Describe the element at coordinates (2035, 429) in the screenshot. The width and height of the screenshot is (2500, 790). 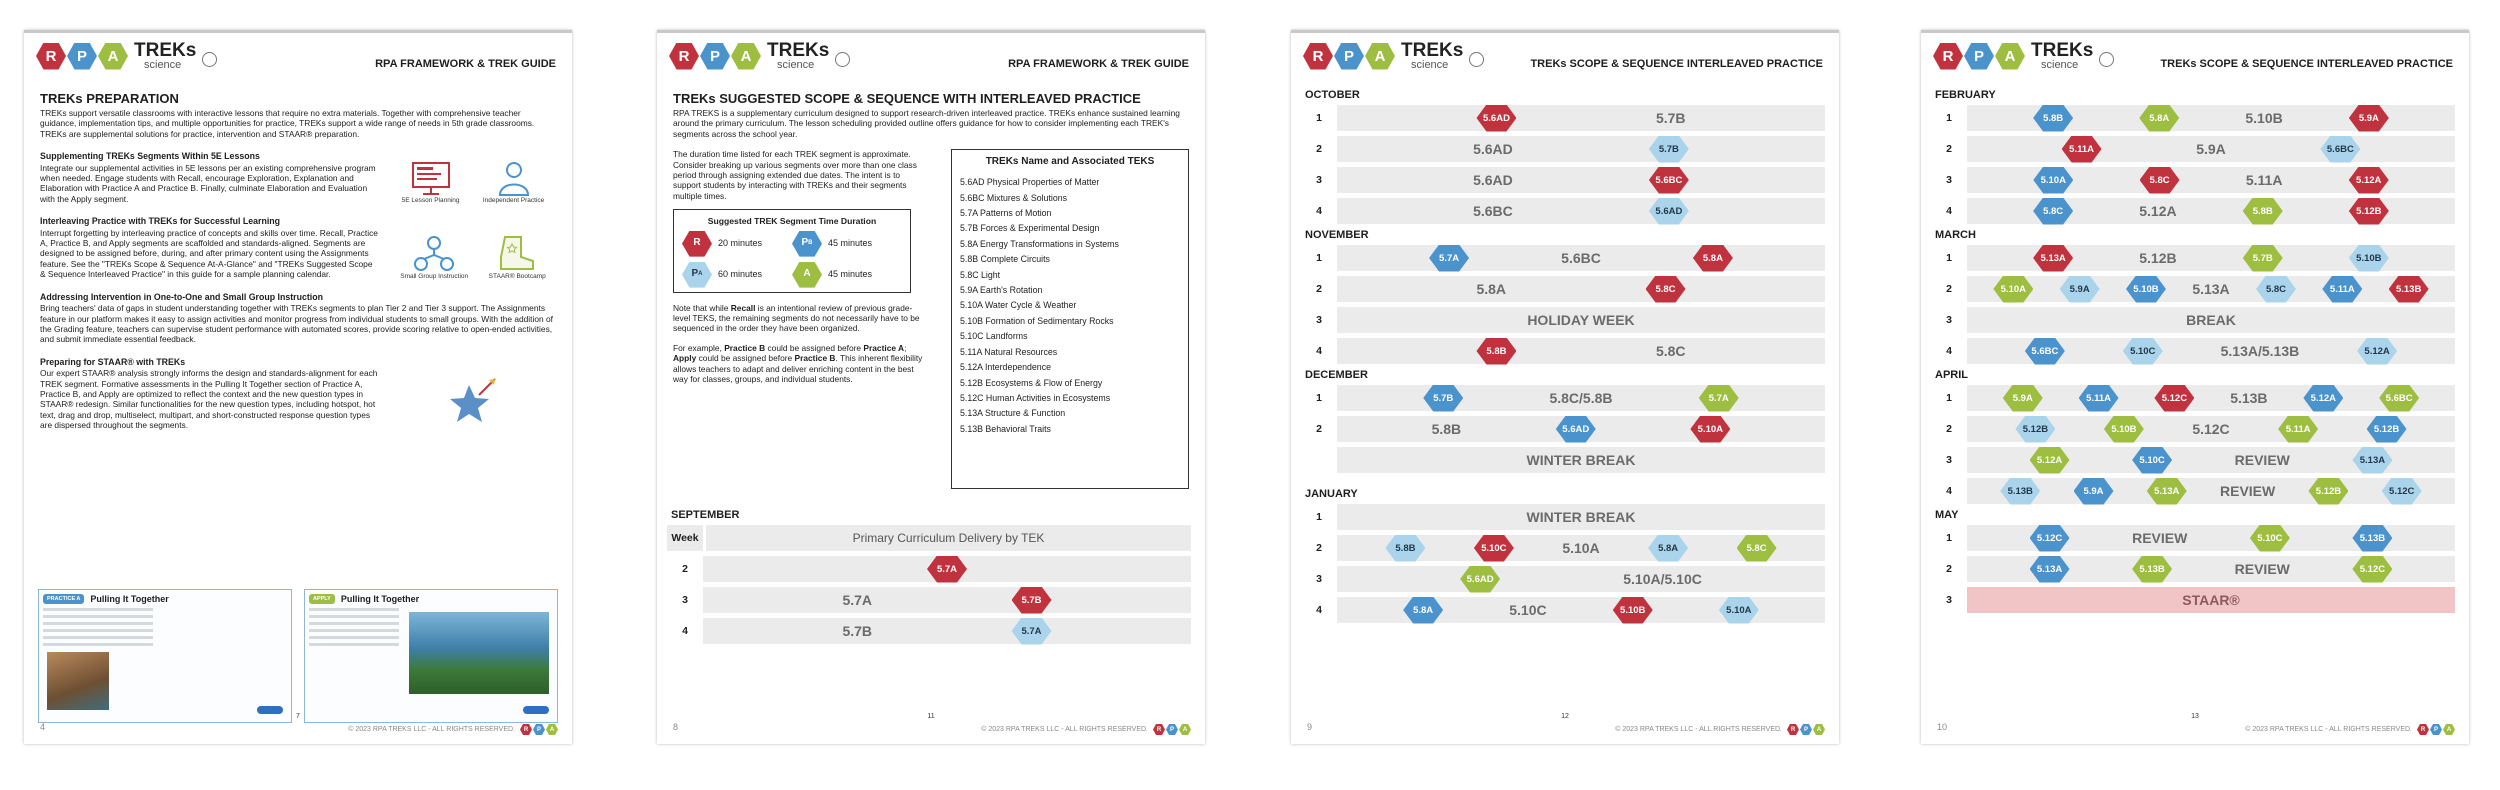
I see `segment-tag: 5.12B` at that location.